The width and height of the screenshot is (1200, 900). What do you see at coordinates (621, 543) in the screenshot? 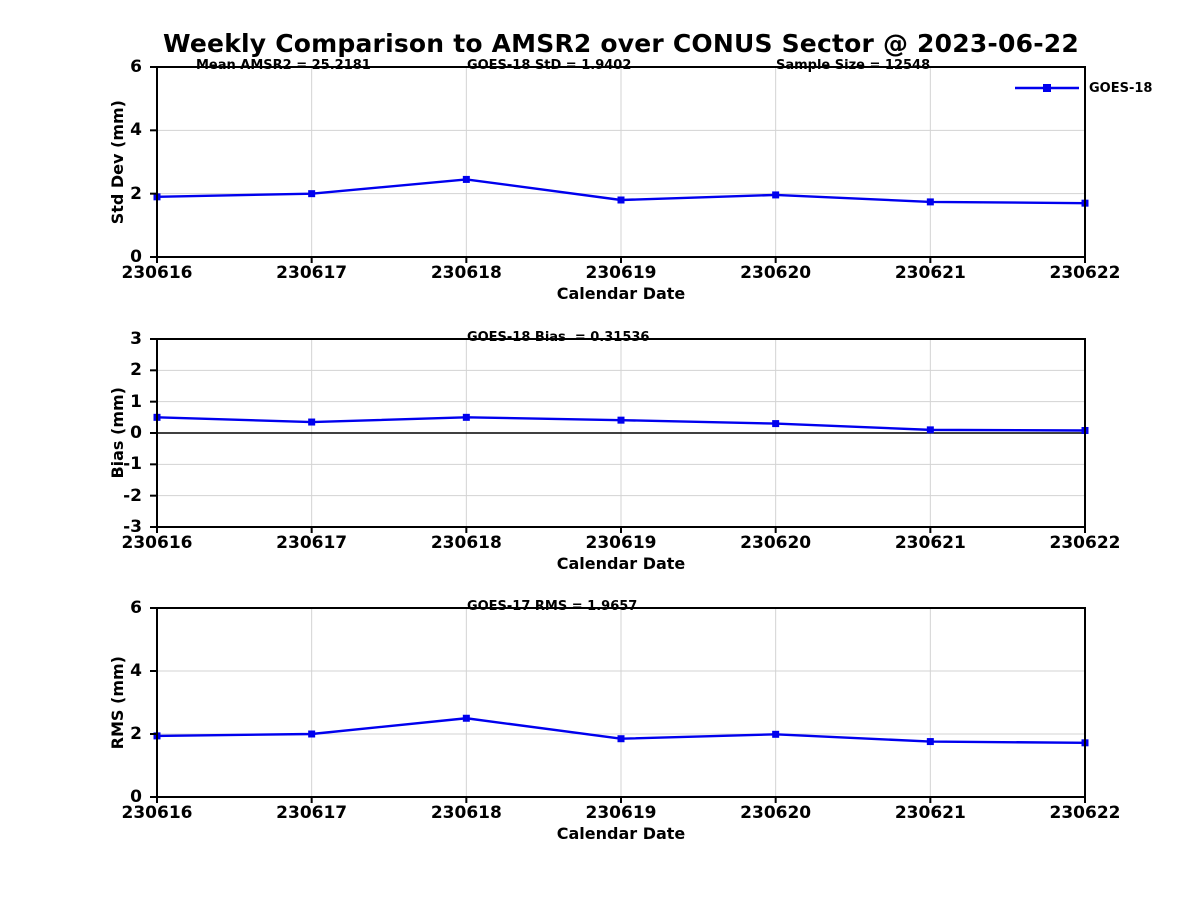
I see `bias-x-tick-label: 230619` at bounding box center [621, 543].